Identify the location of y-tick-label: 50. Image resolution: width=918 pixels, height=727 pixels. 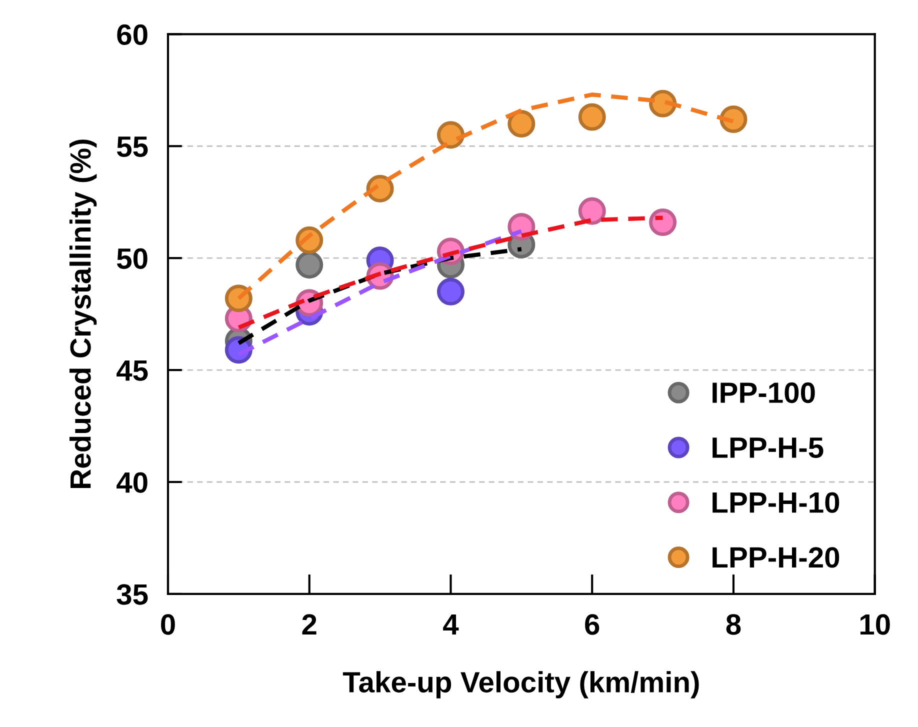
(132, 258).